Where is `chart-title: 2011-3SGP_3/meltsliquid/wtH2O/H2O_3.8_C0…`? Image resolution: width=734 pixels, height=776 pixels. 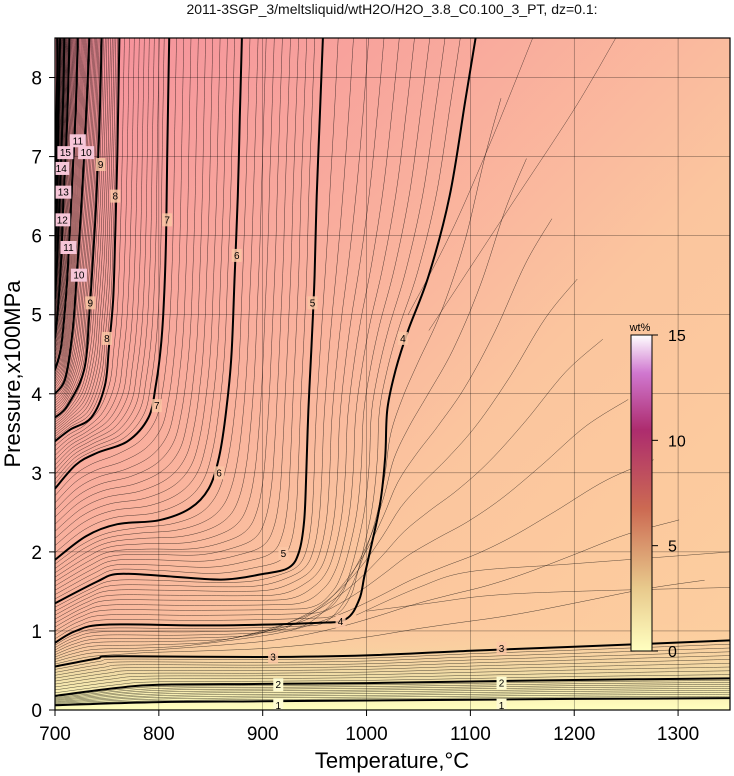
chart-title: 2011-3SGP_3/meltsliquid/wtH2O/H2O_3.8_C0… is located at coordinates (391, 9).